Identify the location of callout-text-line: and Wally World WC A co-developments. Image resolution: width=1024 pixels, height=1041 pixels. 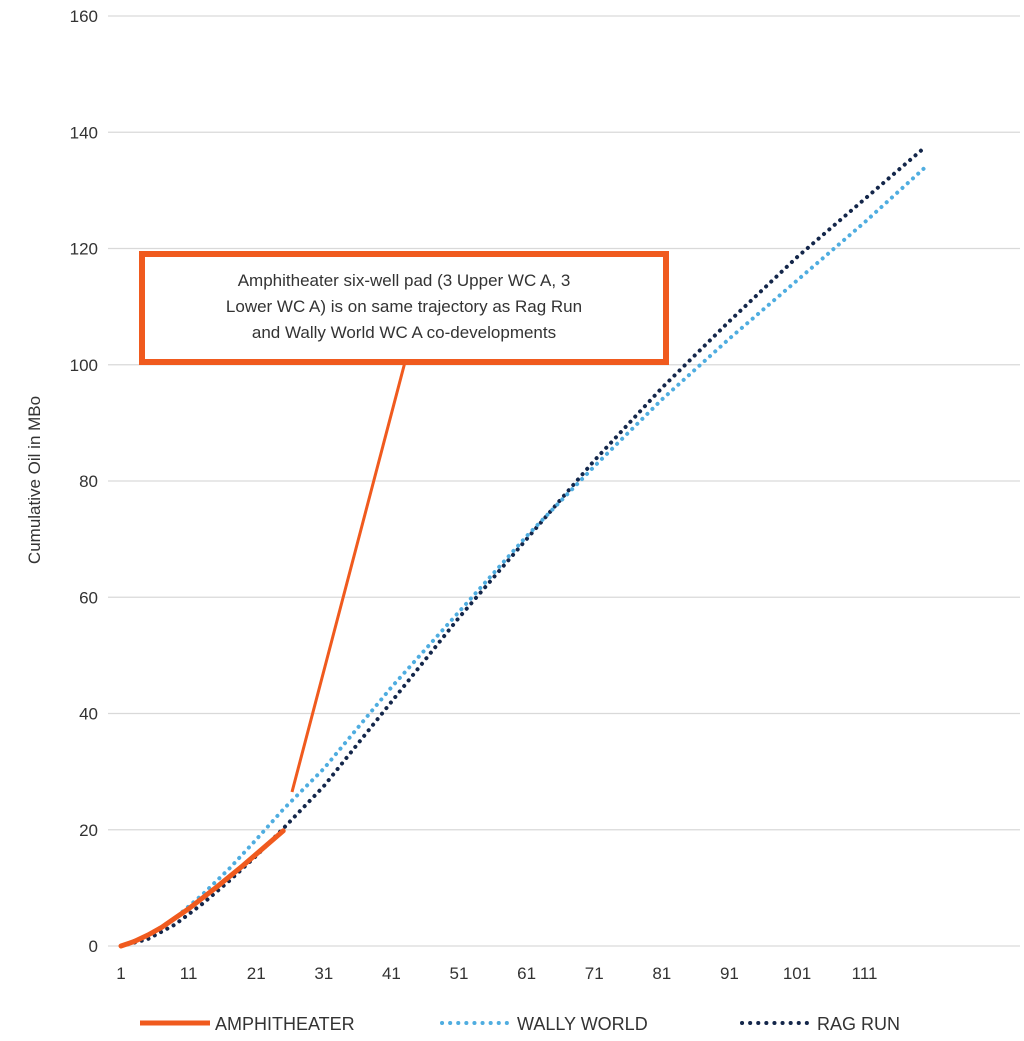
(404, 332).